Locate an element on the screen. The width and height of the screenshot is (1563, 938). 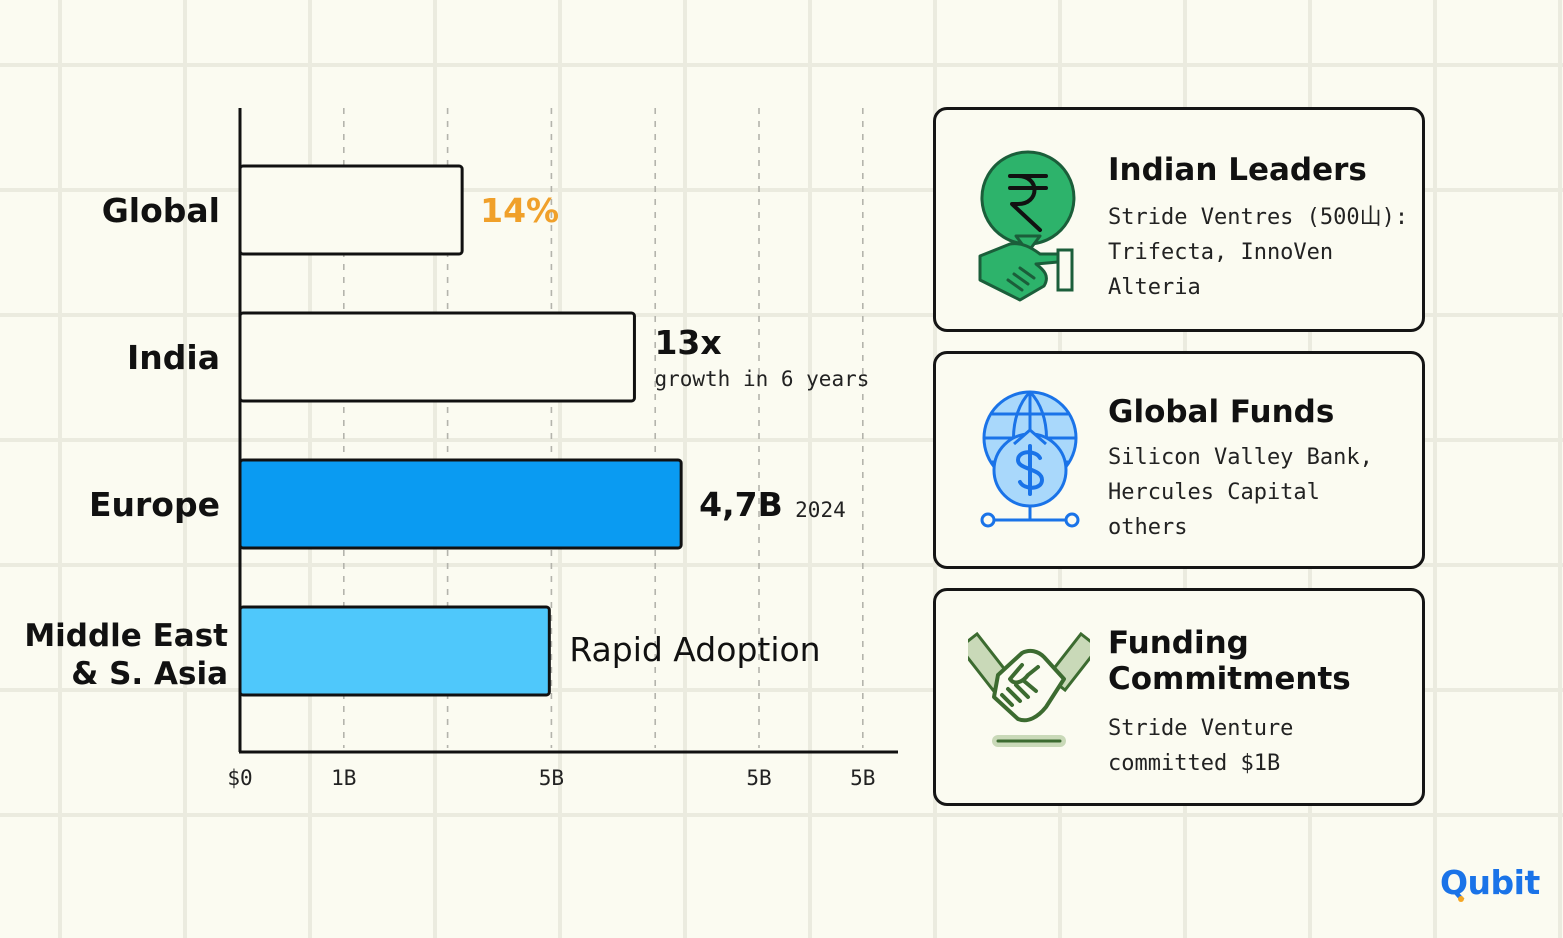
x-tick-label: 1B is located at coordinates (343, 778).